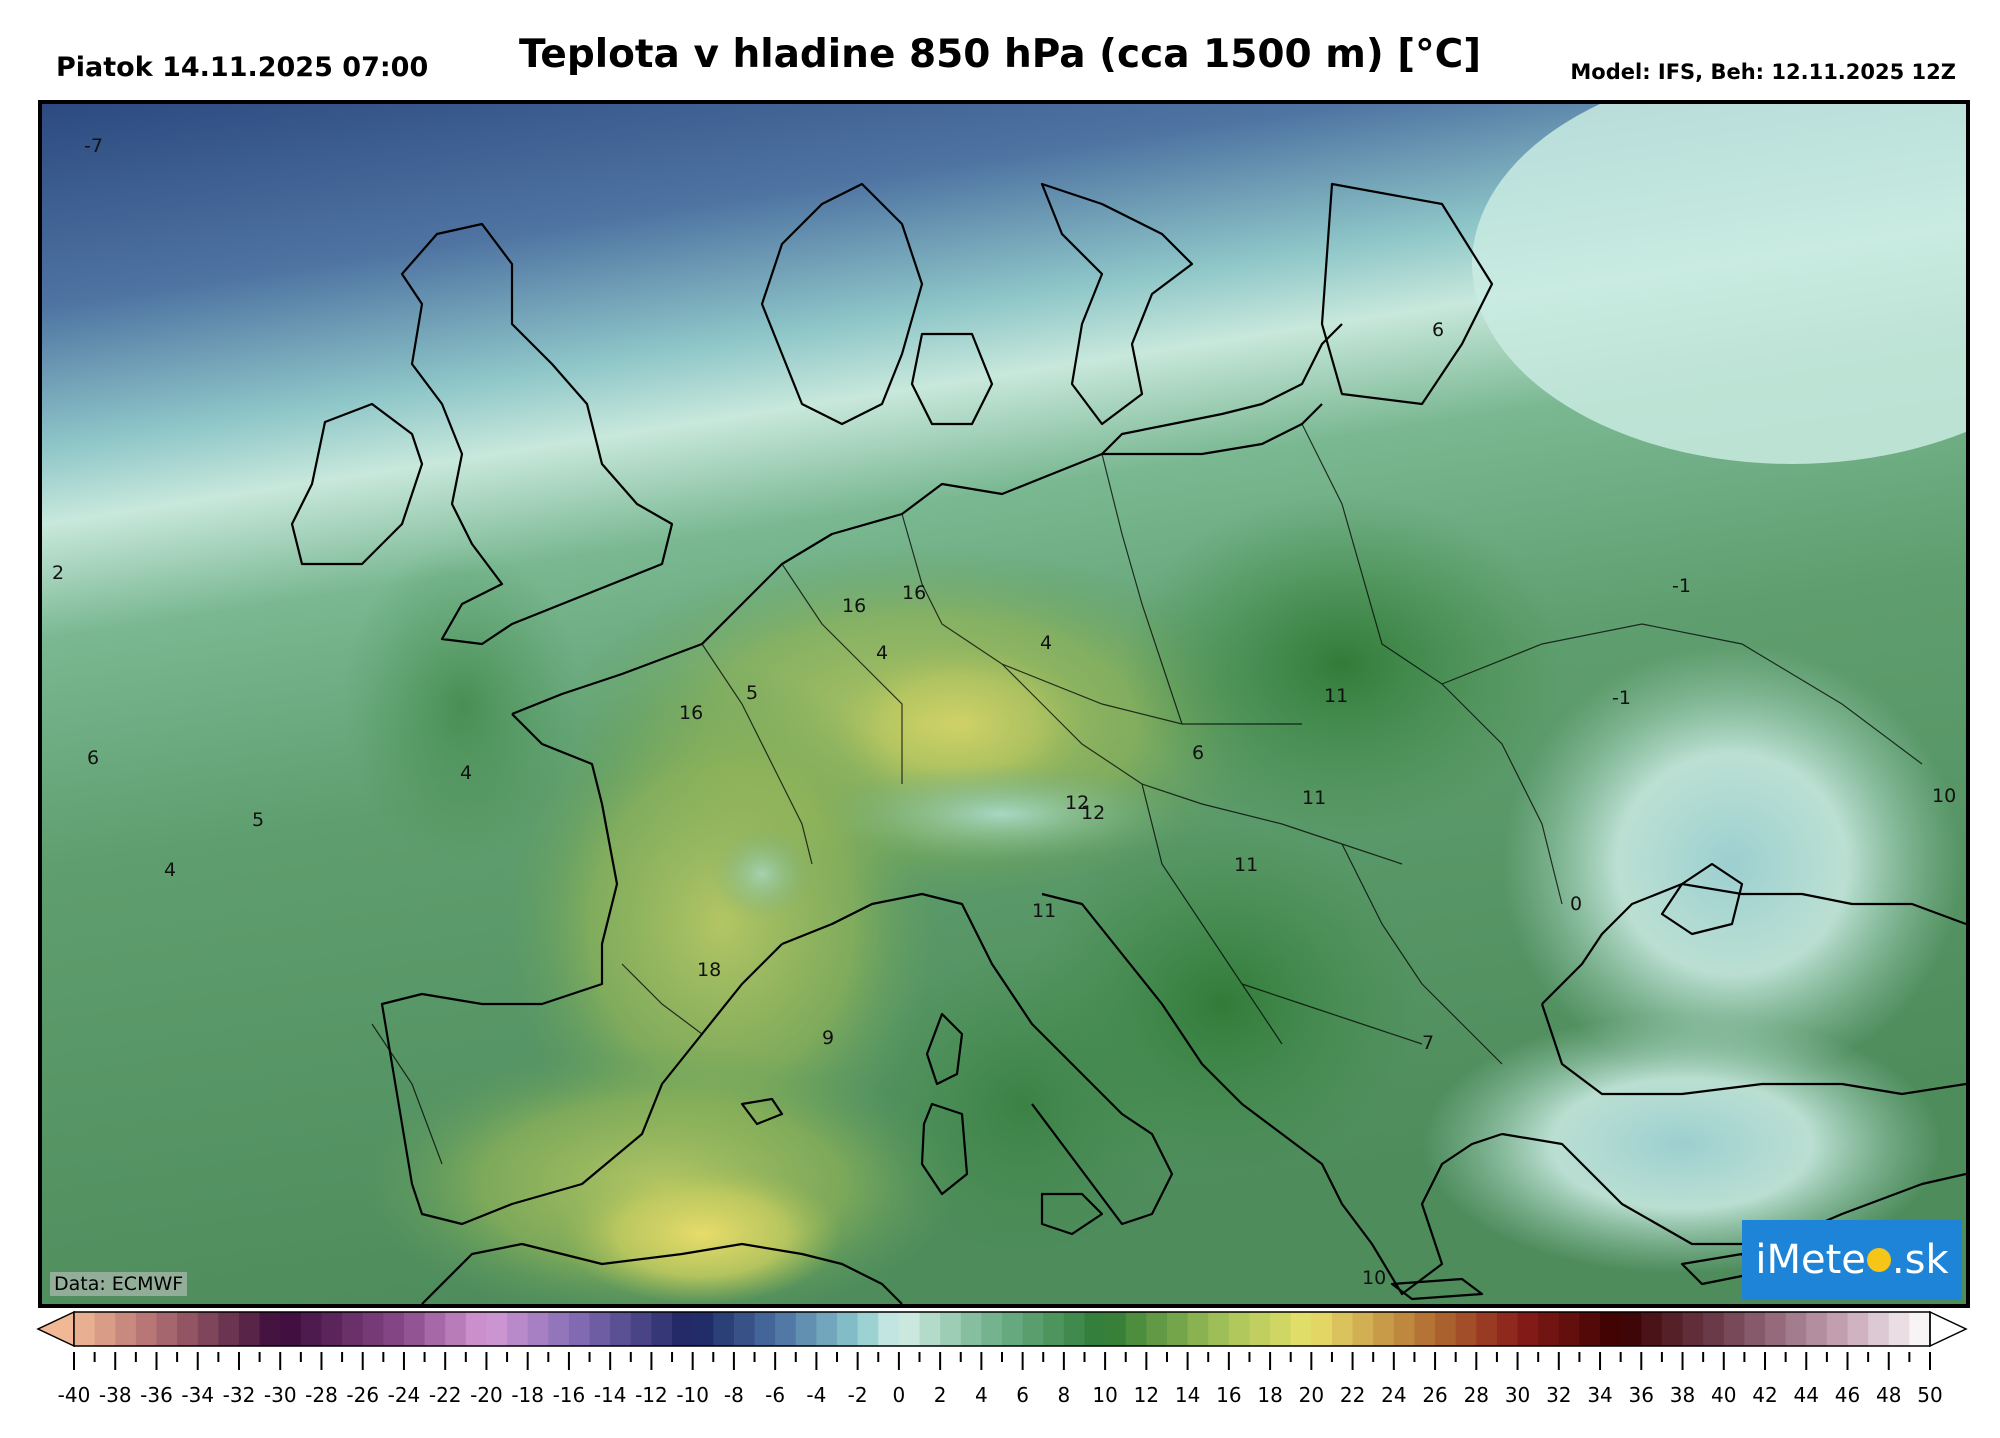 The image size is (2000, 1438). I want to click on map-value-anatolia: 0, so click(1576, 904).